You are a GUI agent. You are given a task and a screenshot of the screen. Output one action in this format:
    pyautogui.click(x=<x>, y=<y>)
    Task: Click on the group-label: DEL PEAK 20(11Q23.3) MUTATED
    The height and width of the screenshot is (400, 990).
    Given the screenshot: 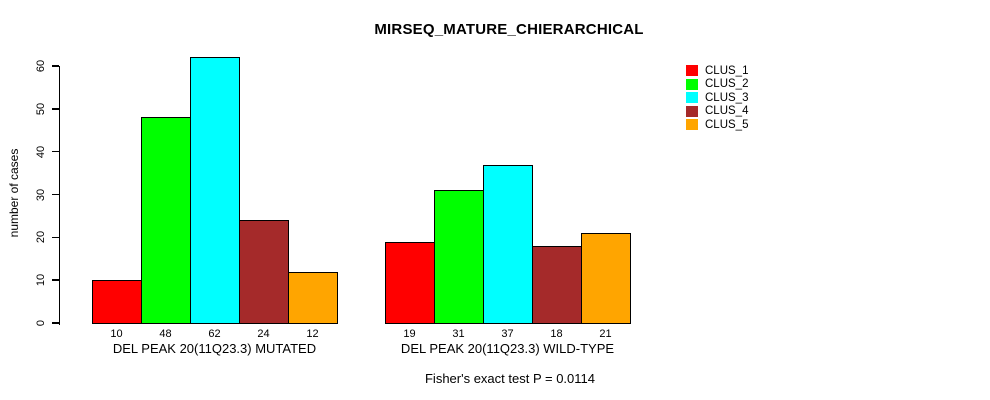 What is the action you would take?
    pyautogui.click(x=214, y=348)
    